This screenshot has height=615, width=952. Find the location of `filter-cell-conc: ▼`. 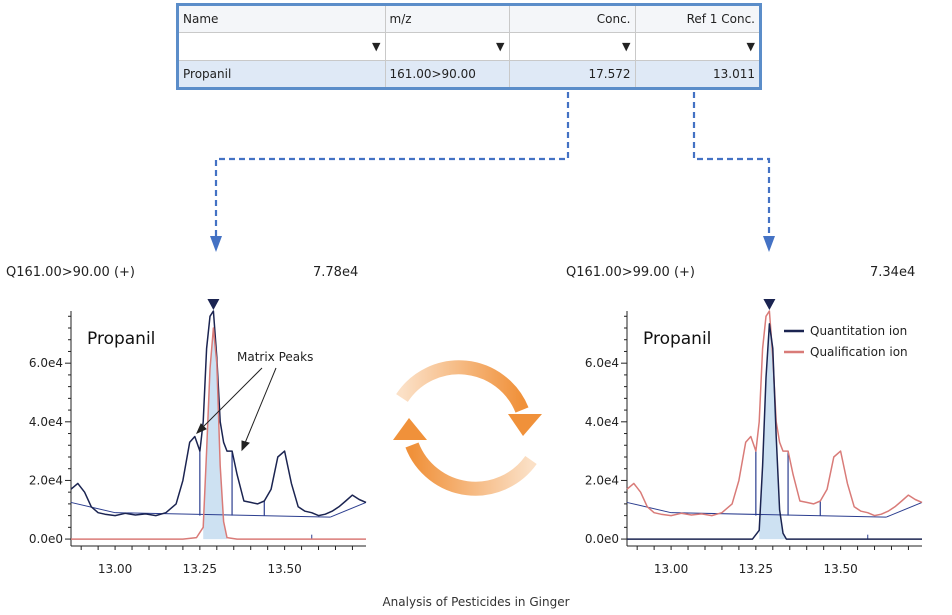

filter-cell-conc: ▼ is located at coordinates (572, 46).